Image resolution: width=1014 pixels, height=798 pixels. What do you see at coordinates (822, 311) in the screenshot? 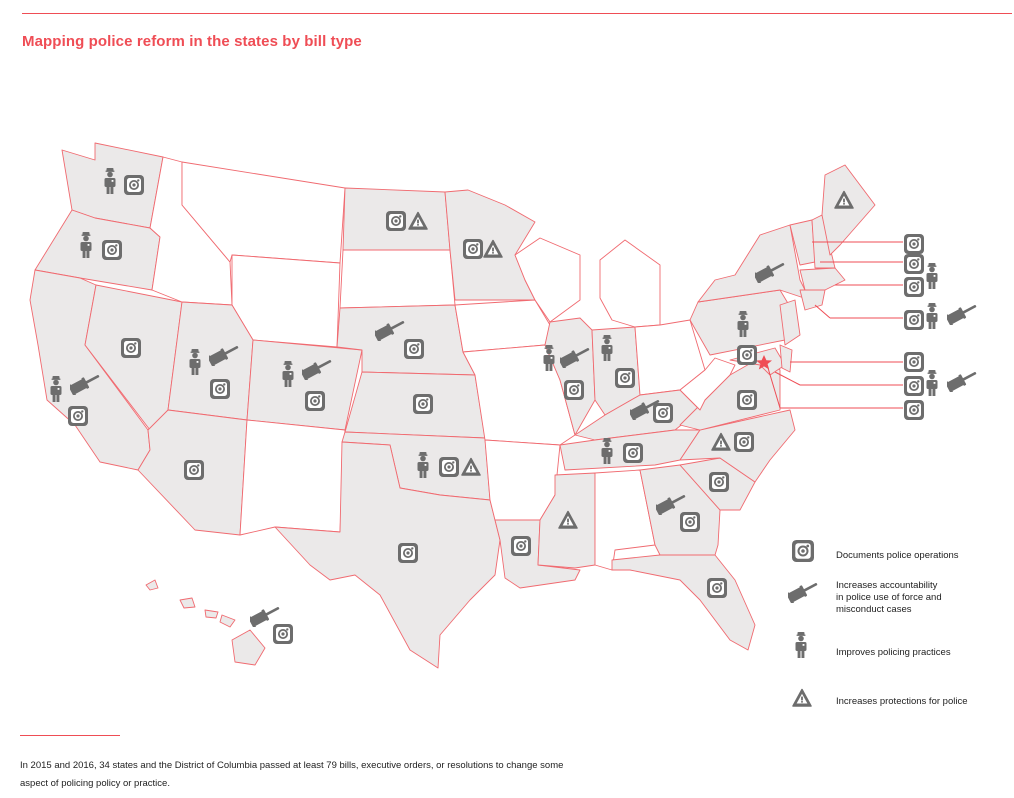
I see `leader-ct` at bounding box center [822, 311].